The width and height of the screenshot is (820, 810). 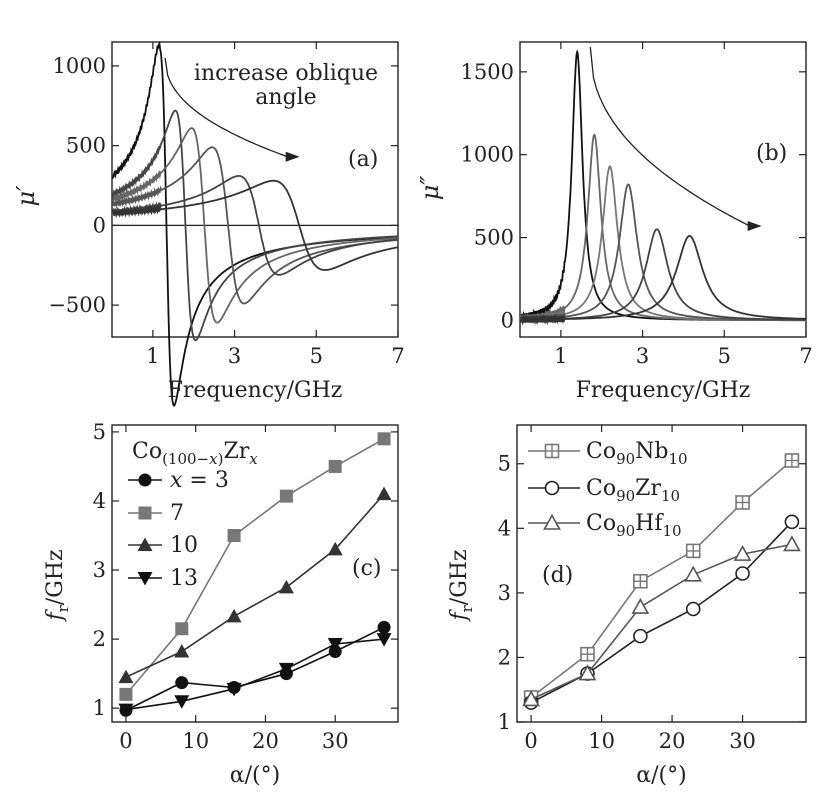 What do you see at coordinates (286, 73) in the screenshot?
I see `annotation-text-line1: increase oblique` at bounding box center [286, 73].